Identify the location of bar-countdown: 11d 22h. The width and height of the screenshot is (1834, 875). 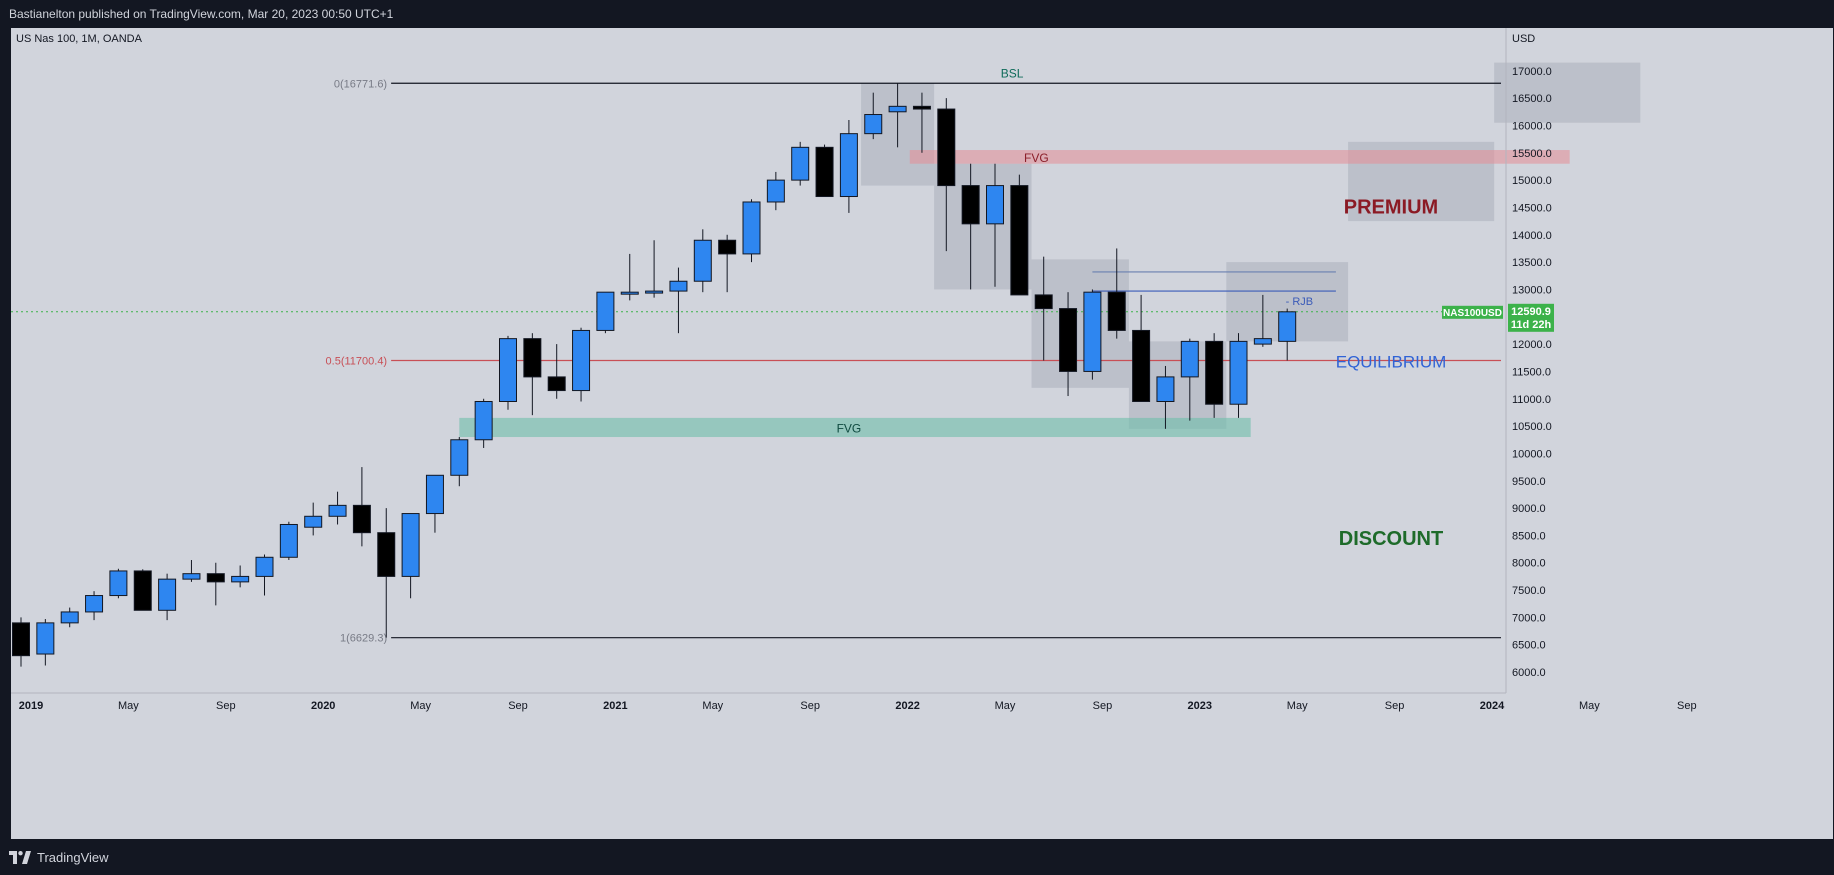
(1531, 325).